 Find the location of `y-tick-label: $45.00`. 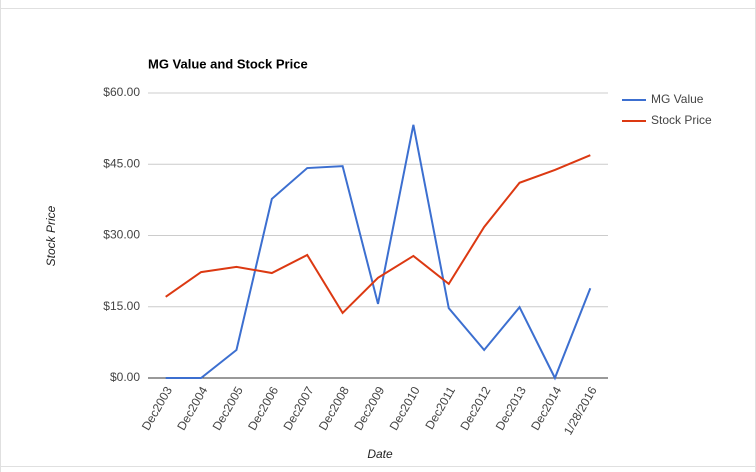

y-tick-label: $45.00 is located at coordinates (121, 163).